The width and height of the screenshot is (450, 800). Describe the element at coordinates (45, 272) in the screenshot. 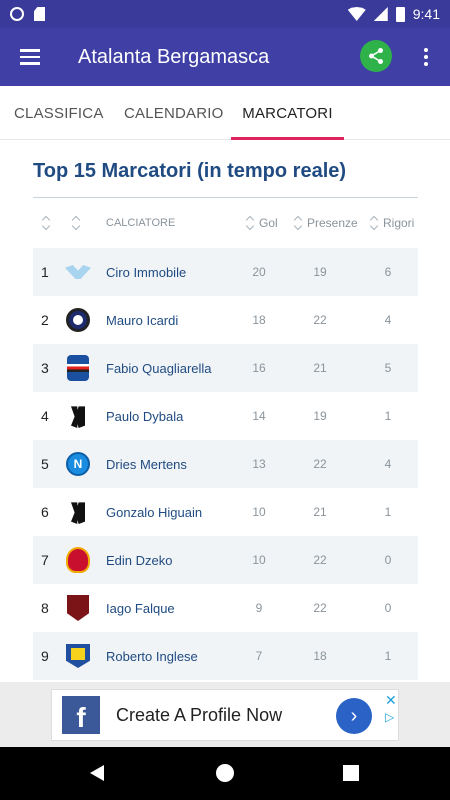

I see `rank: 1` at that location.